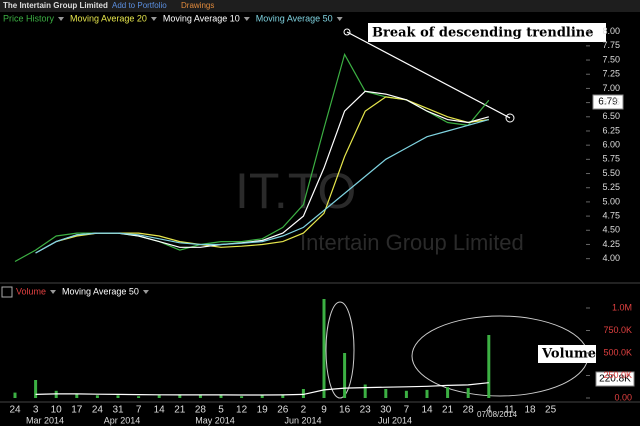 This screenshot has width=640, height=426. I want to click on y-tick-label: 4.00, so click(611, 258).